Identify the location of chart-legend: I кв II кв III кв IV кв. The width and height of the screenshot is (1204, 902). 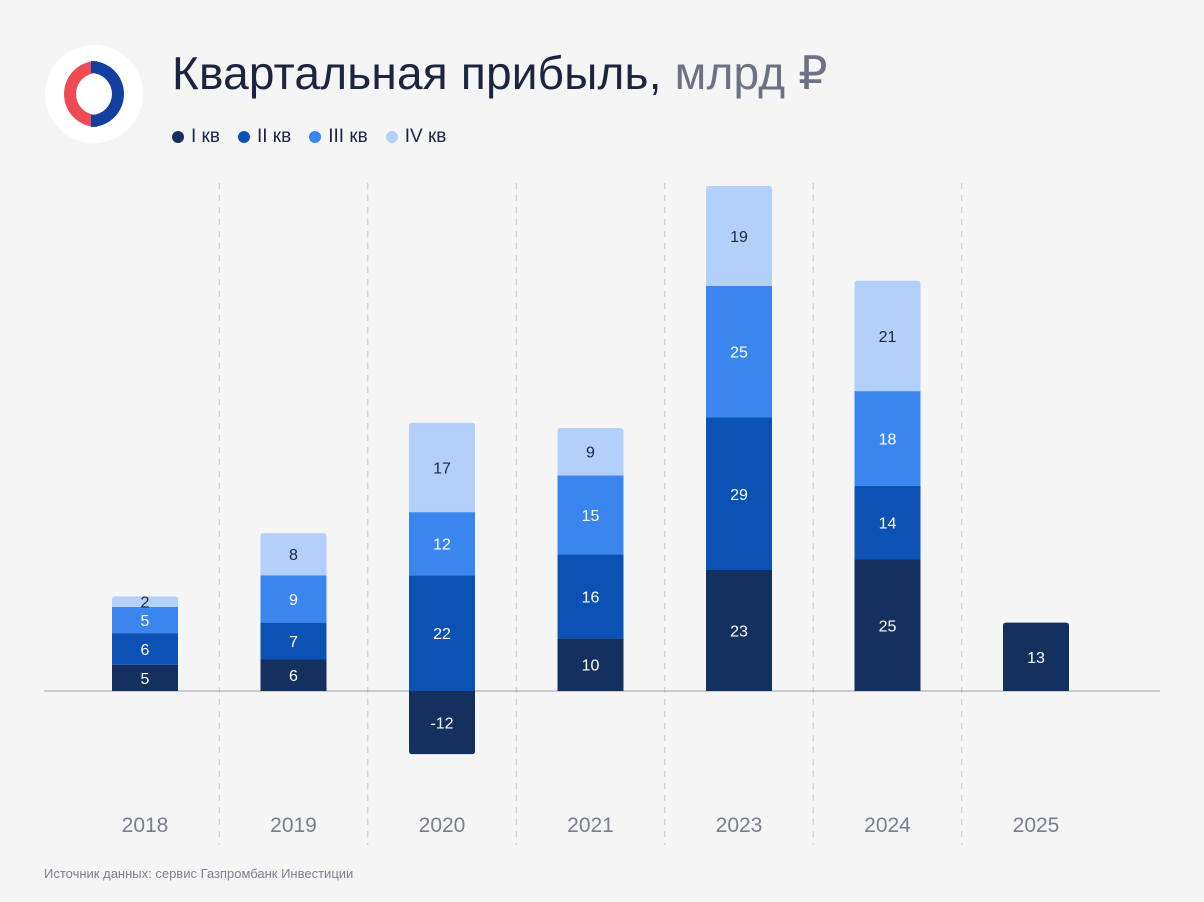
(309, 137).